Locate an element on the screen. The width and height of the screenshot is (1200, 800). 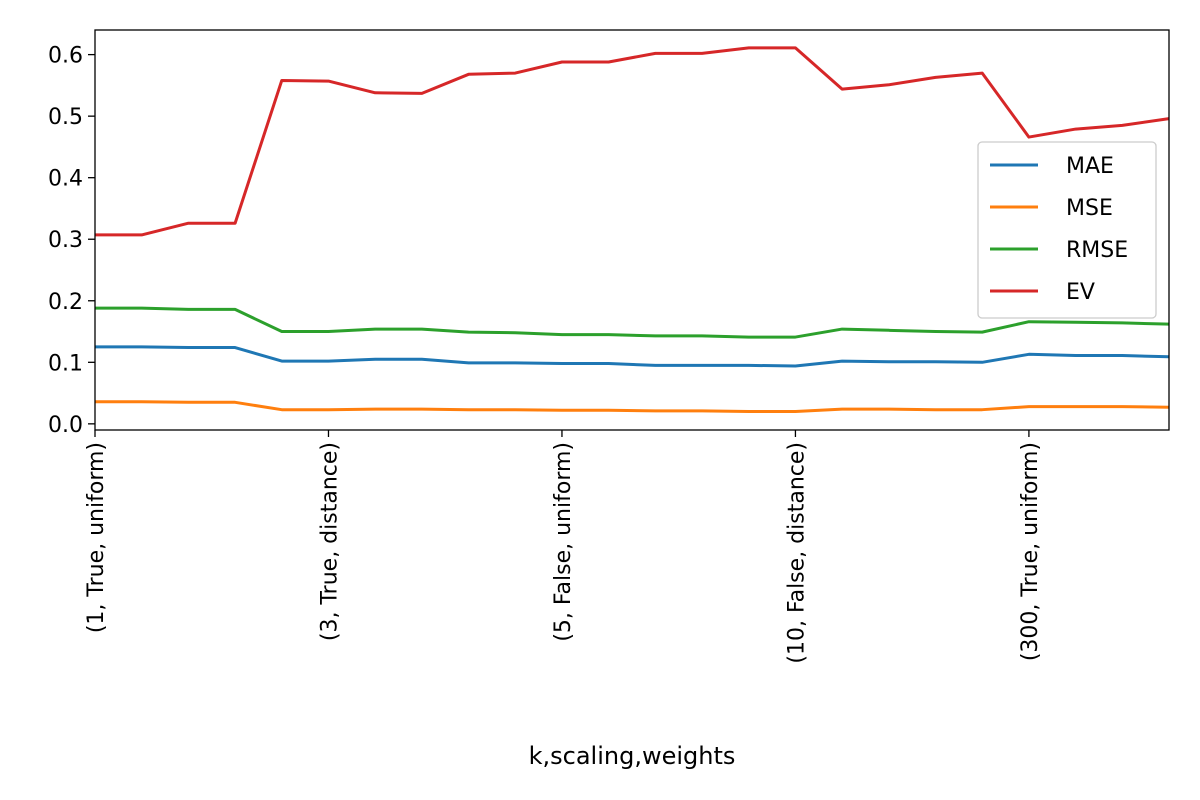
legend-box is located at coordinates (1067, 230).